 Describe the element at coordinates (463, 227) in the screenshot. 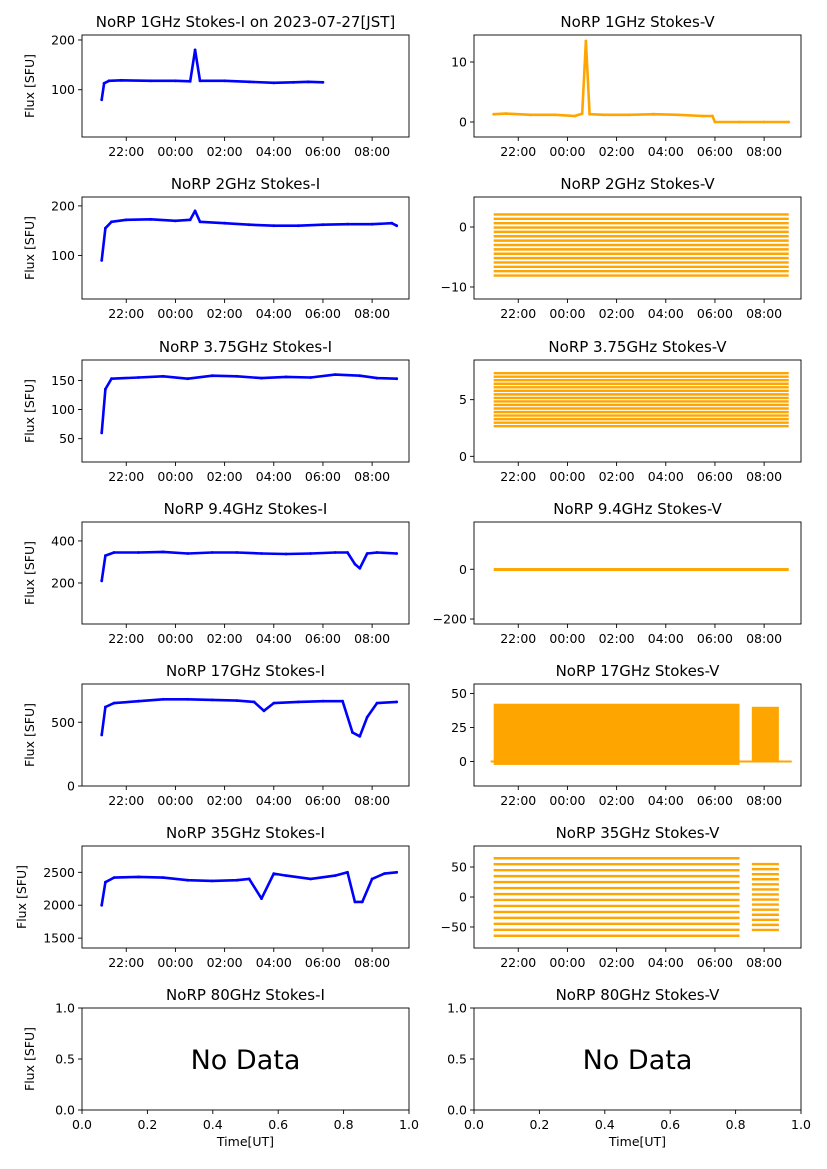

I see `y-tick-label-p2v-1: 0` at that location.